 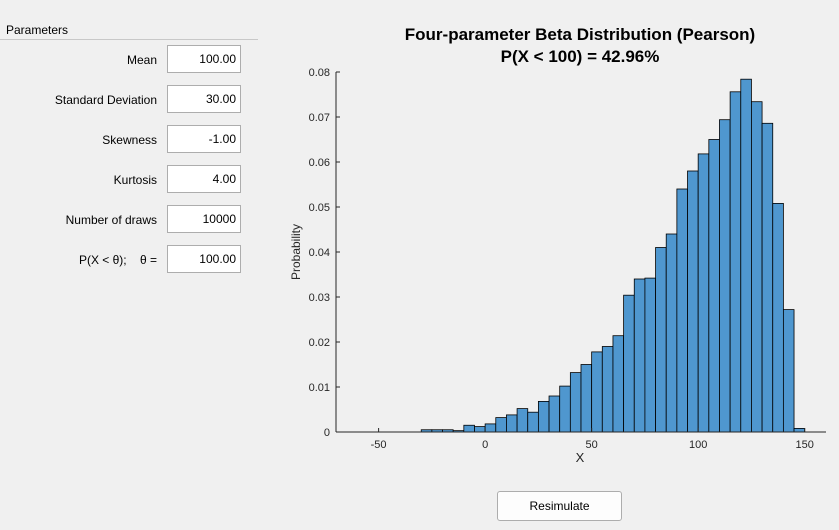 What do you see at coordinates (129, 39) in the screenshot?
I see `parameters-divider` at bounding box center [129, 39].